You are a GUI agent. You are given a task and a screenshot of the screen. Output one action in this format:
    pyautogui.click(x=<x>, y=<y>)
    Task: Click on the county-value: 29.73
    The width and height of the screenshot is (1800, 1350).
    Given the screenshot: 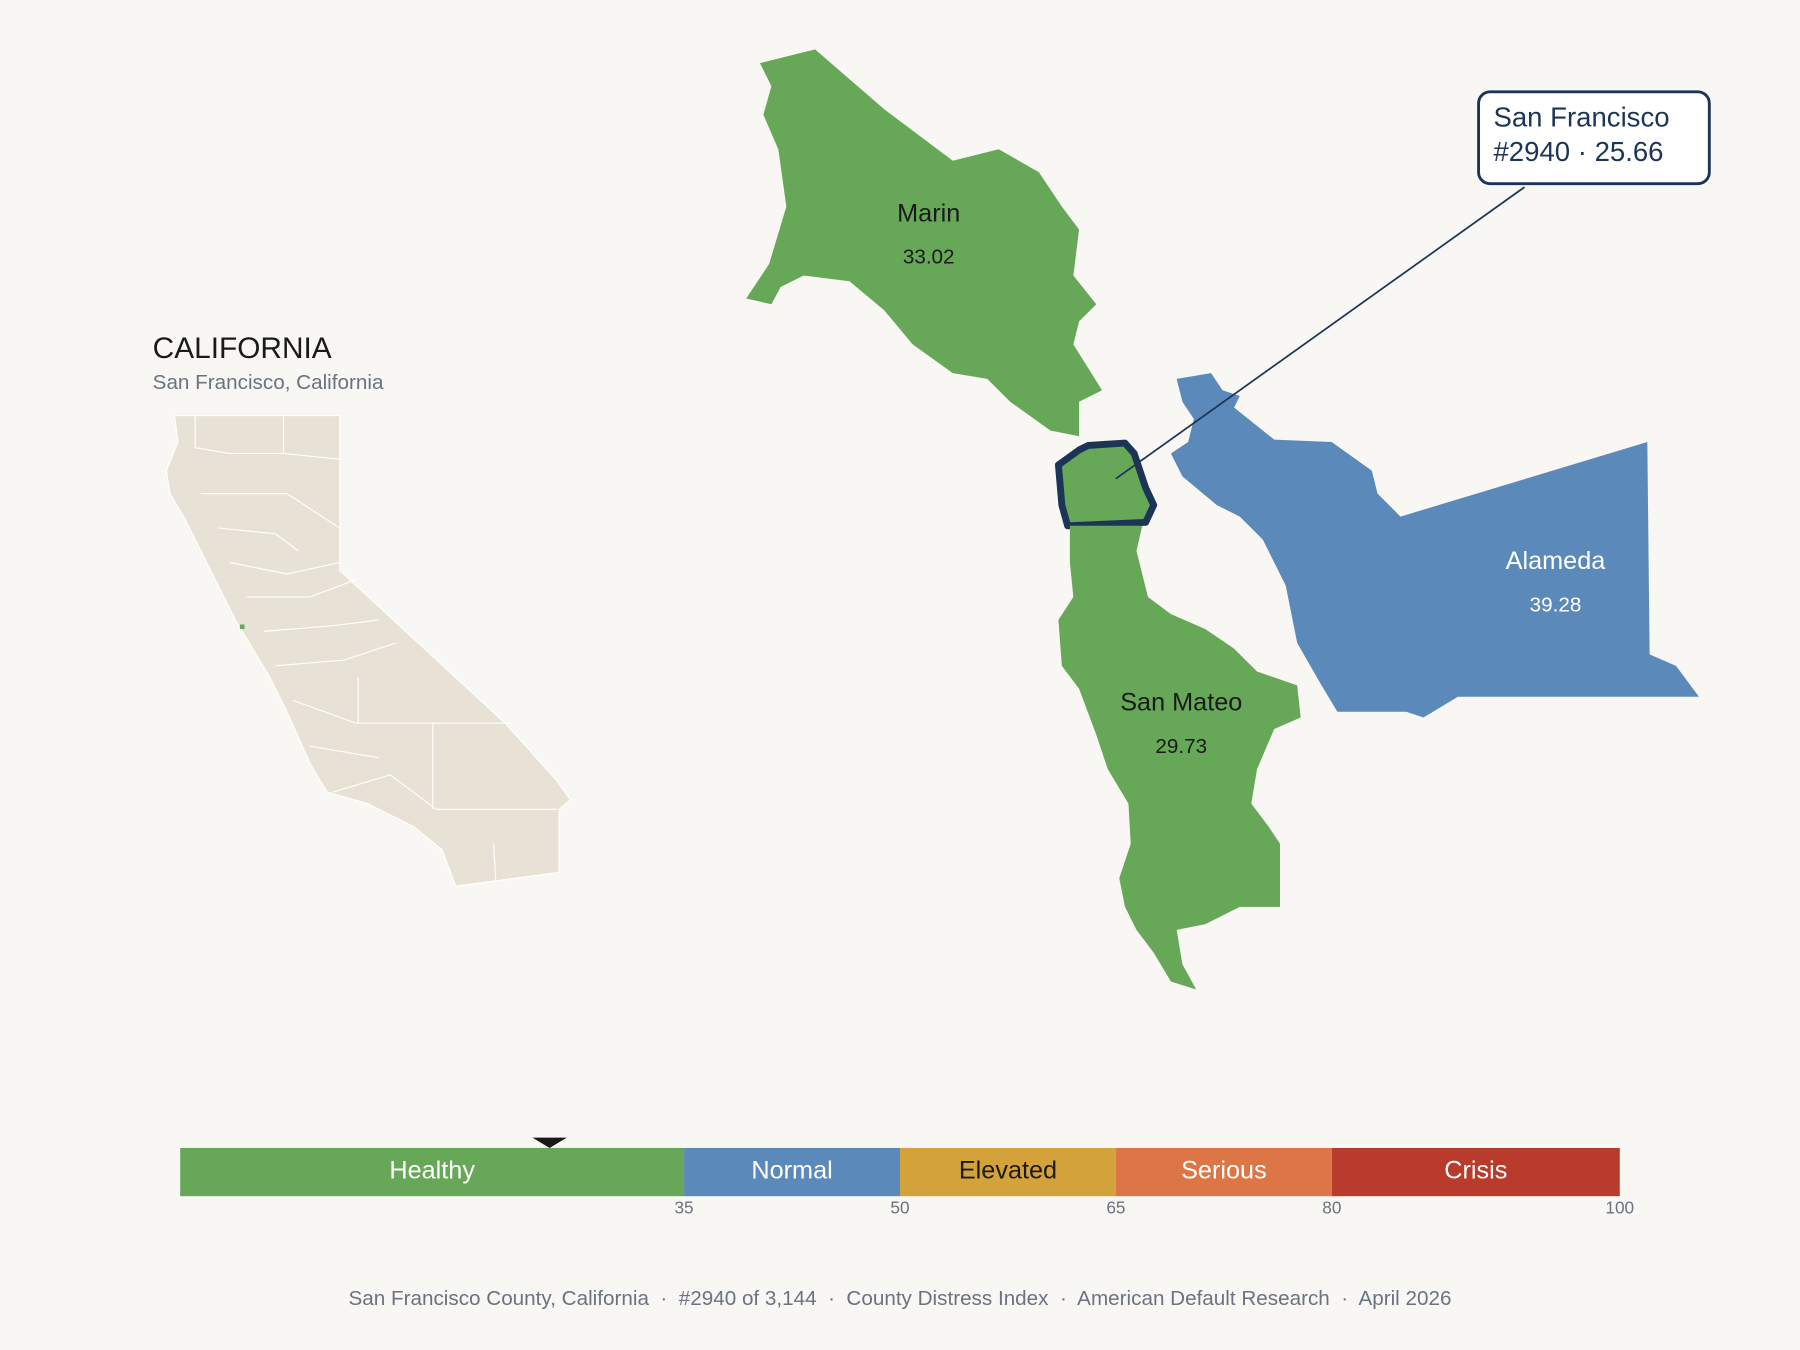 What is the action you would take?
    pyautogui.click(x=1181, y=746)
    